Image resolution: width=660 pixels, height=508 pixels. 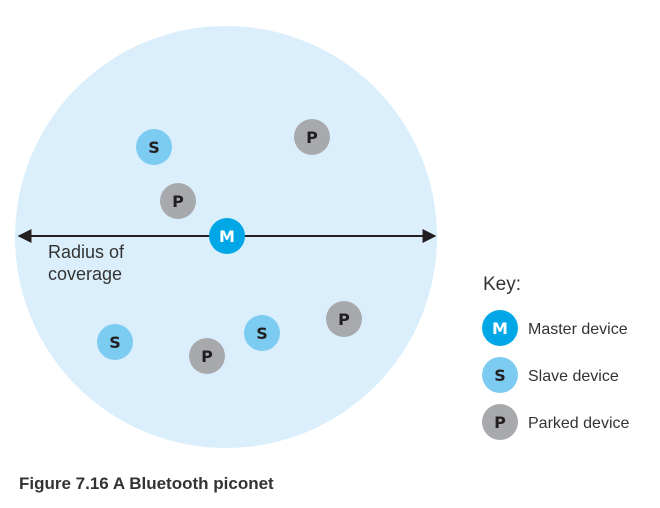 What do you see at coordinates (578, 423) in the screenshot?
I see `key-label-parked: Parked device` at bounding box center [578, 423].